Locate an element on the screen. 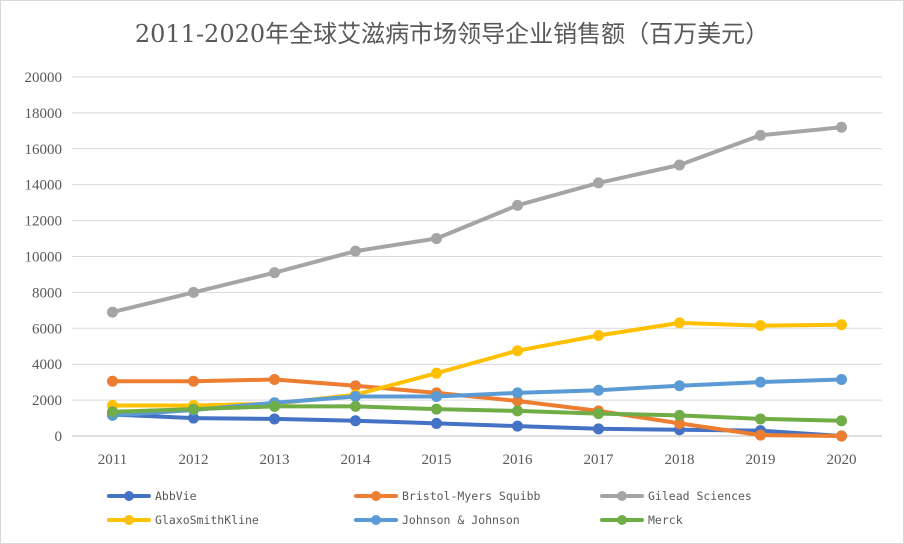 Image resolution: width=904 pixels, height=544 pixels. y-tick-label: 6000 is located at coordinates (47, 329).